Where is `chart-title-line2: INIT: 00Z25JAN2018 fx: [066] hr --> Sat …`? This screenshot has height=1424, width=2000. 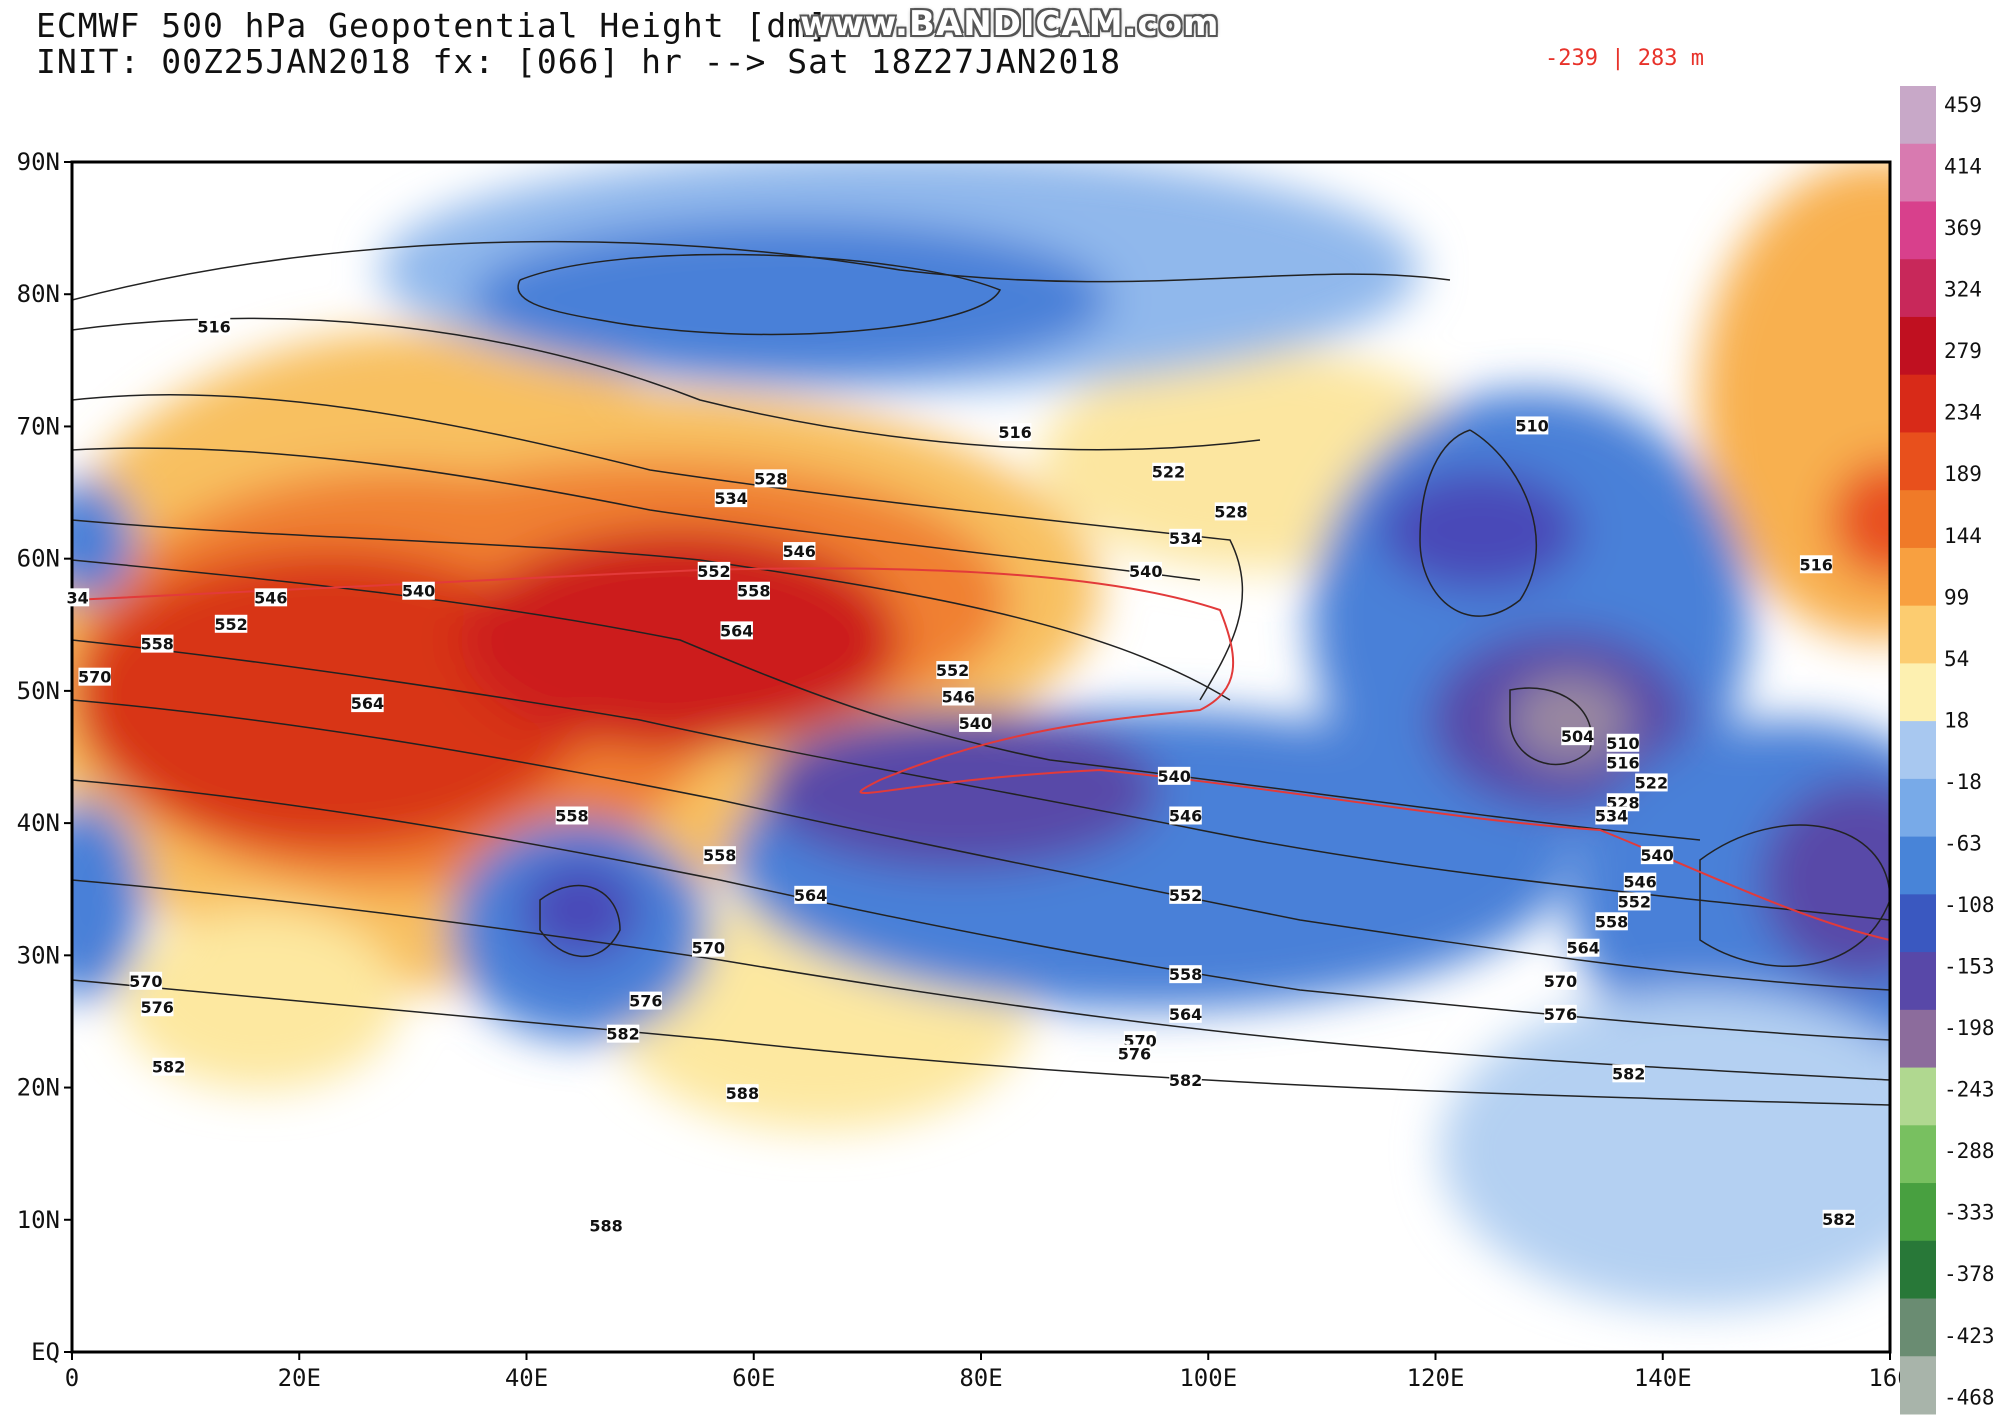
chart-title-line2: INIT: 00Z25JAN2018 fx: [066] hr --> Sat … is located at coordinates (579, 61).